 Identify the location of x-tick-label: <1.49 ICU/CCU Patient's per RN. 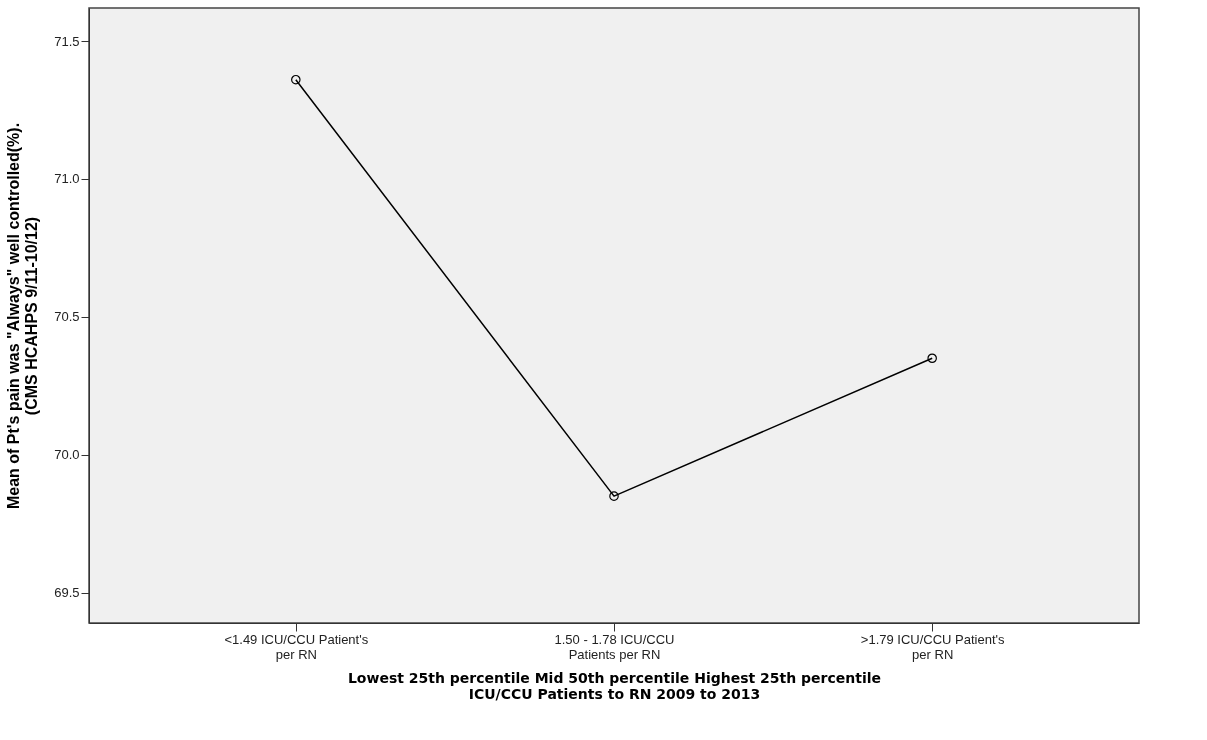
(296, 646).